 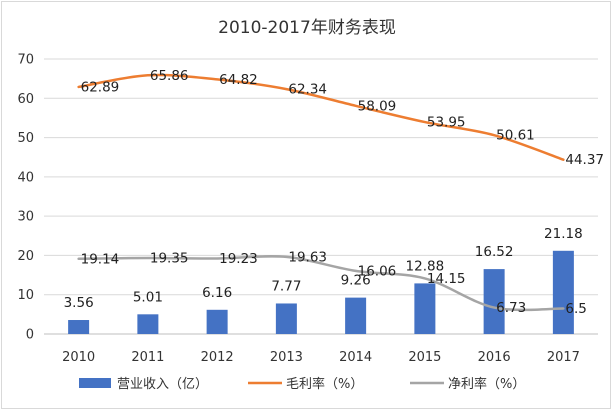 What do you see at coordinates (307, 257) in the screenshot?
I see `net-margin-data-label: 19.63` at bounding box center [307, 257].